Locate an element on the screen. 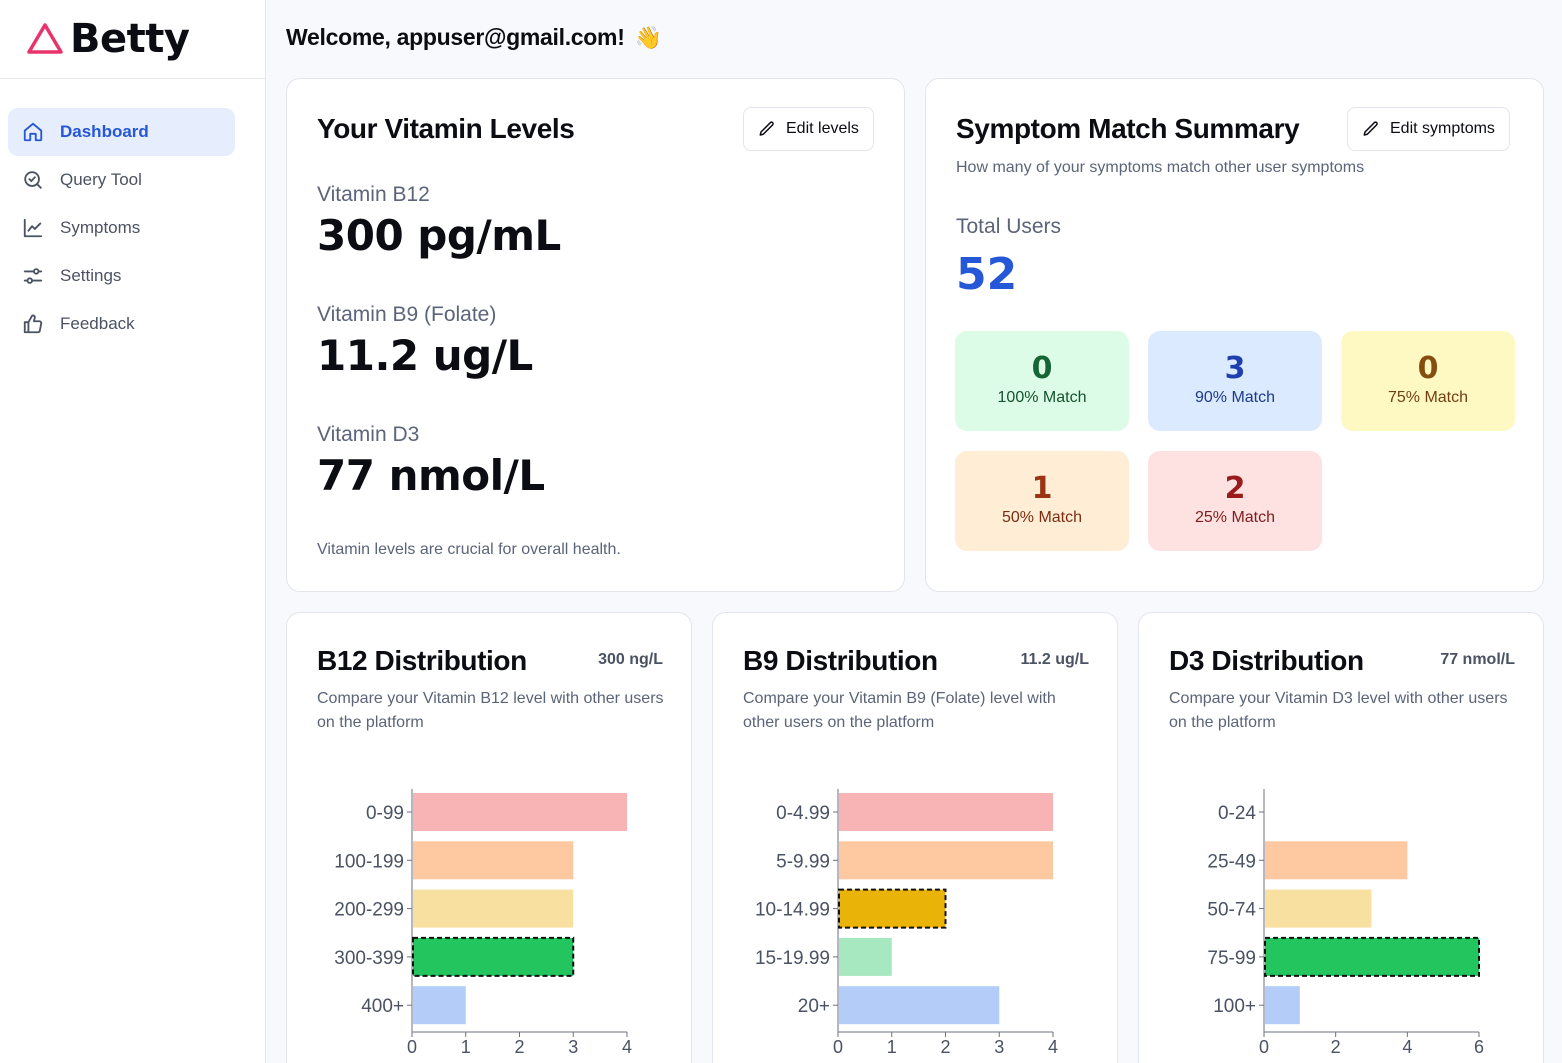 This screenshot has height=1063, width=1562. sidebar-item-label: Query Tool is located at coordinates (101, 179).